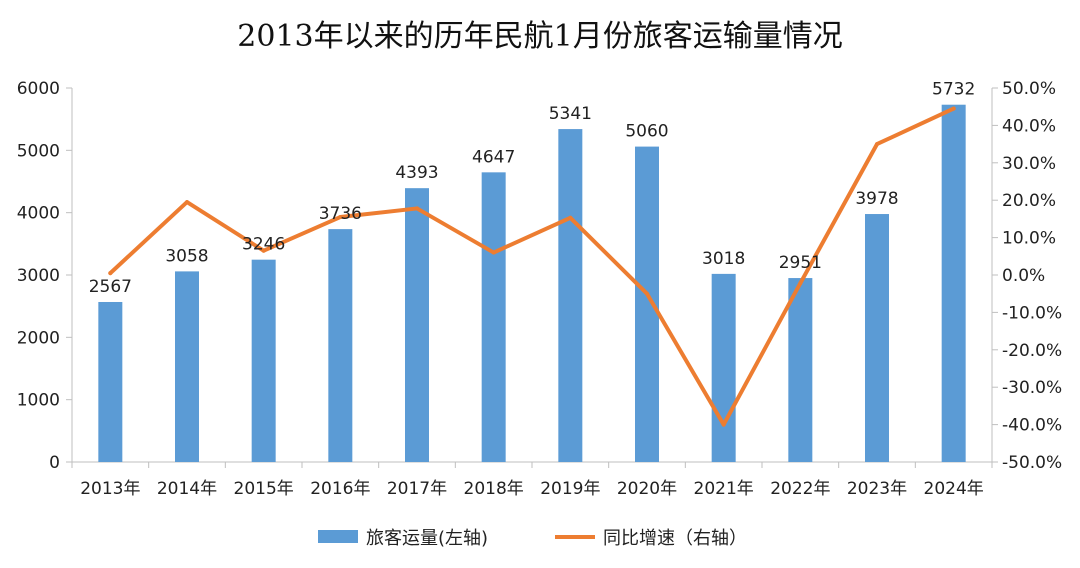 The width and height of the screenshot is (1080, 568). Describe the element at coordinates (953, 283) in the screenshot. I see `bar-2024年` at that location.